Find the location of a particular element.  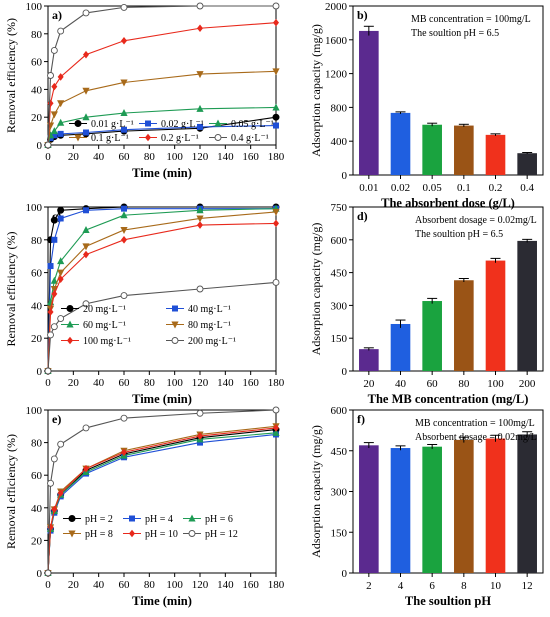

x-tick-label: 2 is located at coordinates (369, 586).